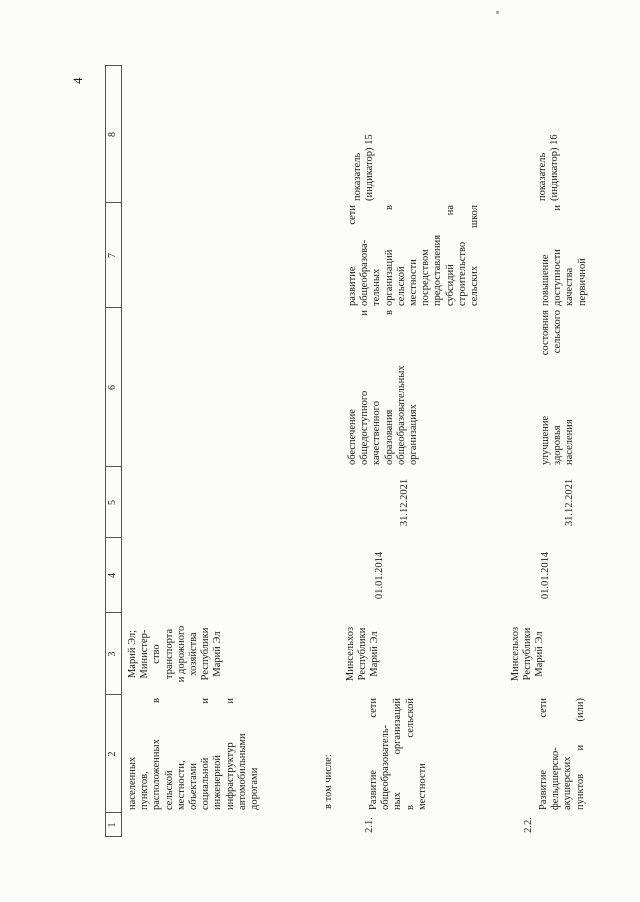  I want to click on page-number: 4, so click(77, 81).